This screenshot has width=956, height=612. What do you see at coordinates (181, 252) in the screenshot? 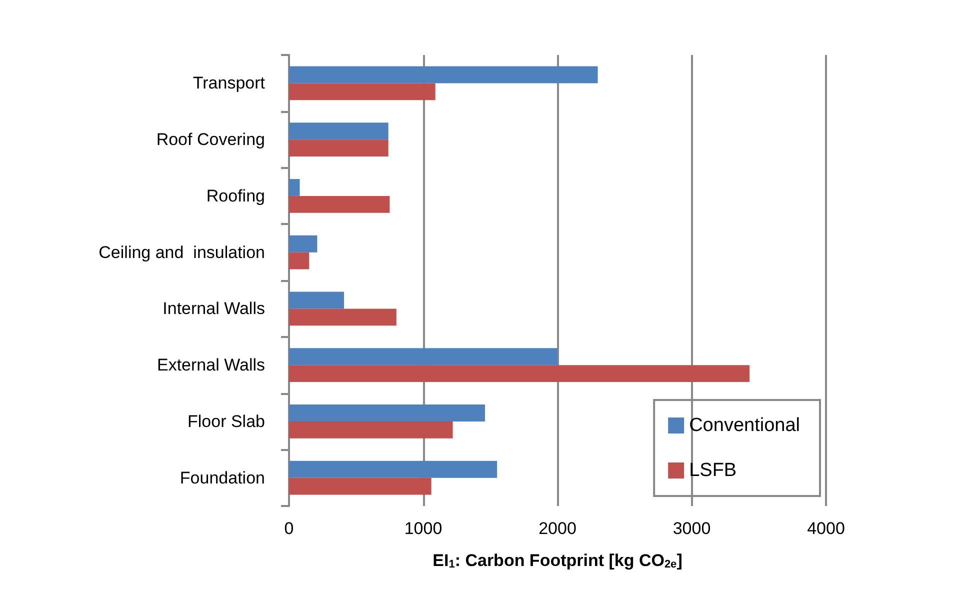
I see `y-tick-label: Ceiling and insulation` at bounding box center [181, 252].